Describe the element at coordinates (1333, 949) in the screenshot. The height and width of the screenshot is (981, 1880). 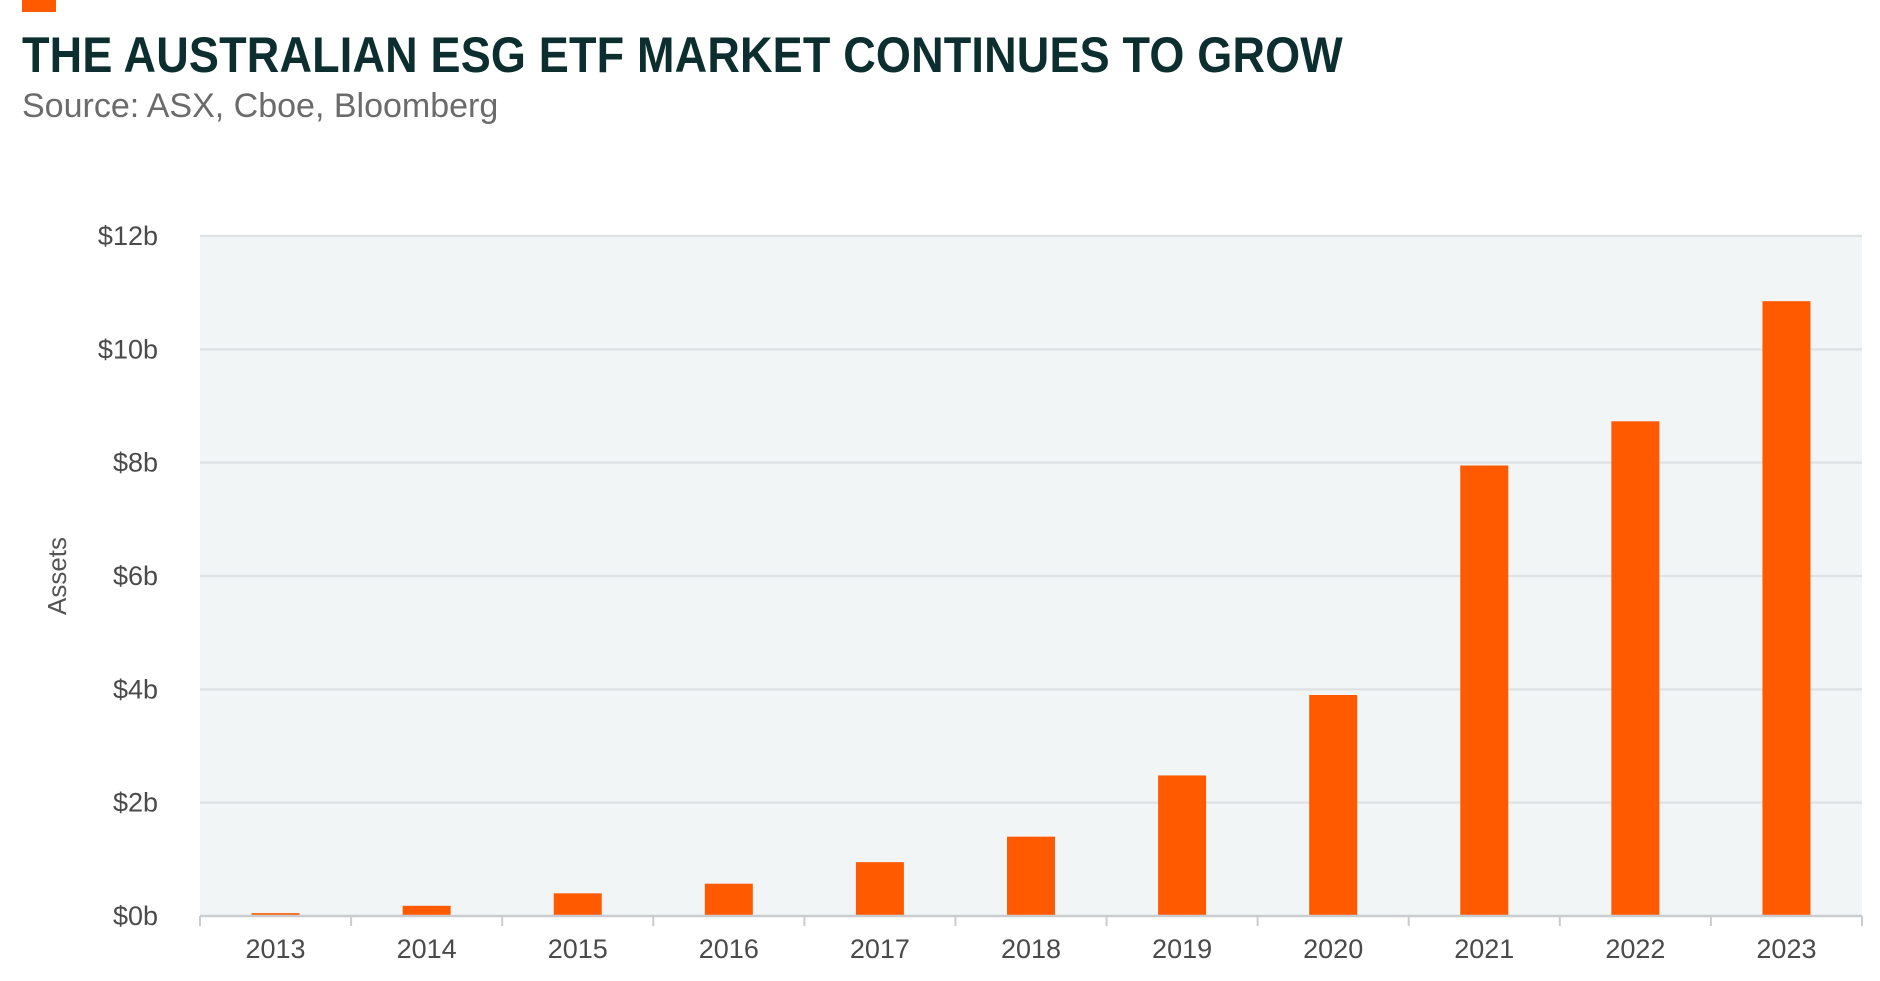
I see `x-tick-label: 2020` at that location.